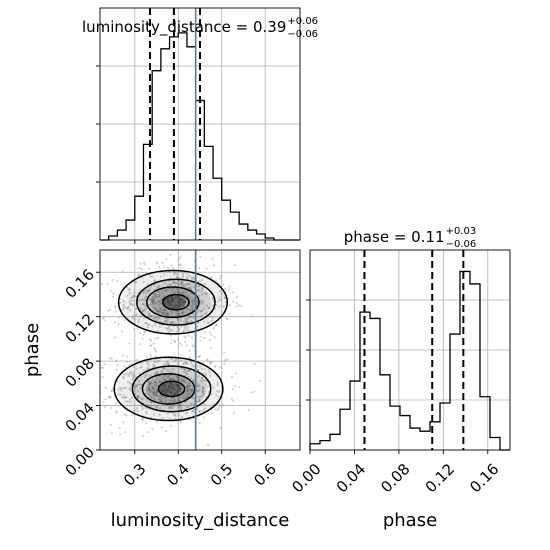 This screenshot has height=550, width=550. I want to click on title-ld-minus: −0.06, so click(302, 34).